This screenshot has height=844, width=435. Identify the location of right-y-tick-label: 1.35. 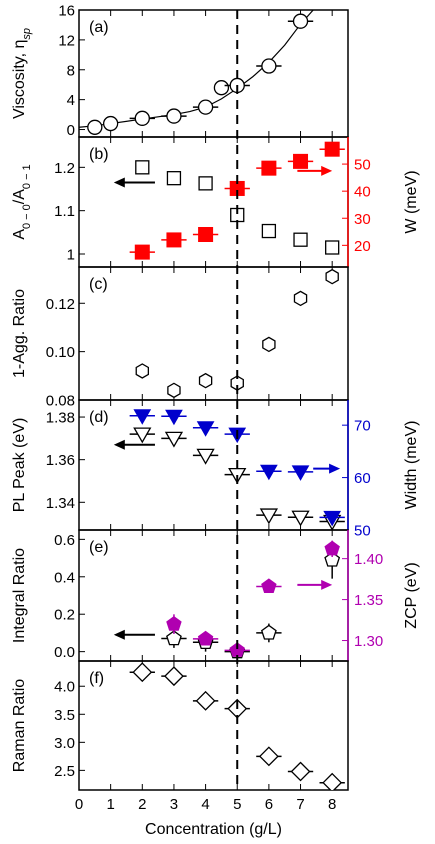
(368, 600).